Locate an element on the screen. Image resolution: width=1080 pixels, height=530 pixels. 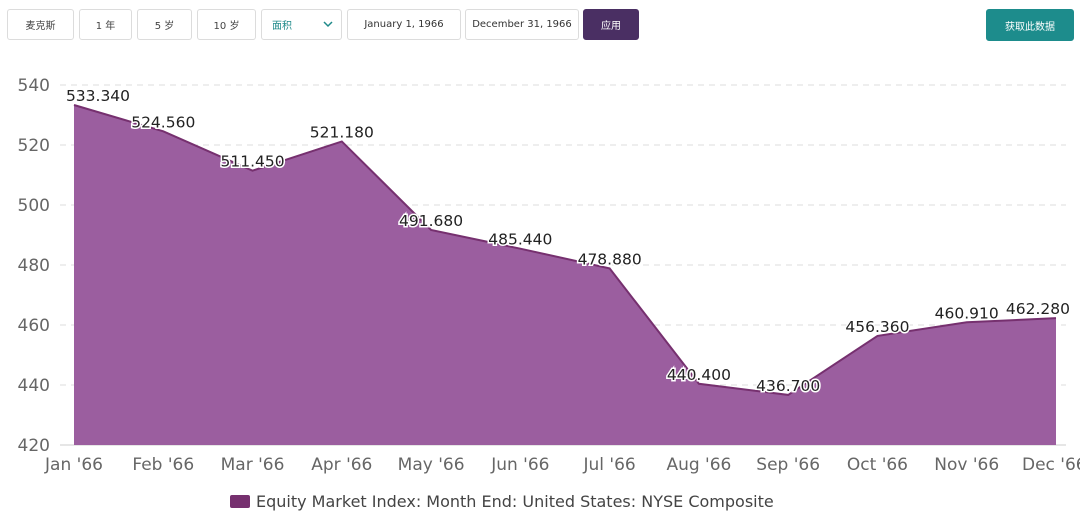
start-date-input: January 1, 1966 is located at coordinates (404, 24).